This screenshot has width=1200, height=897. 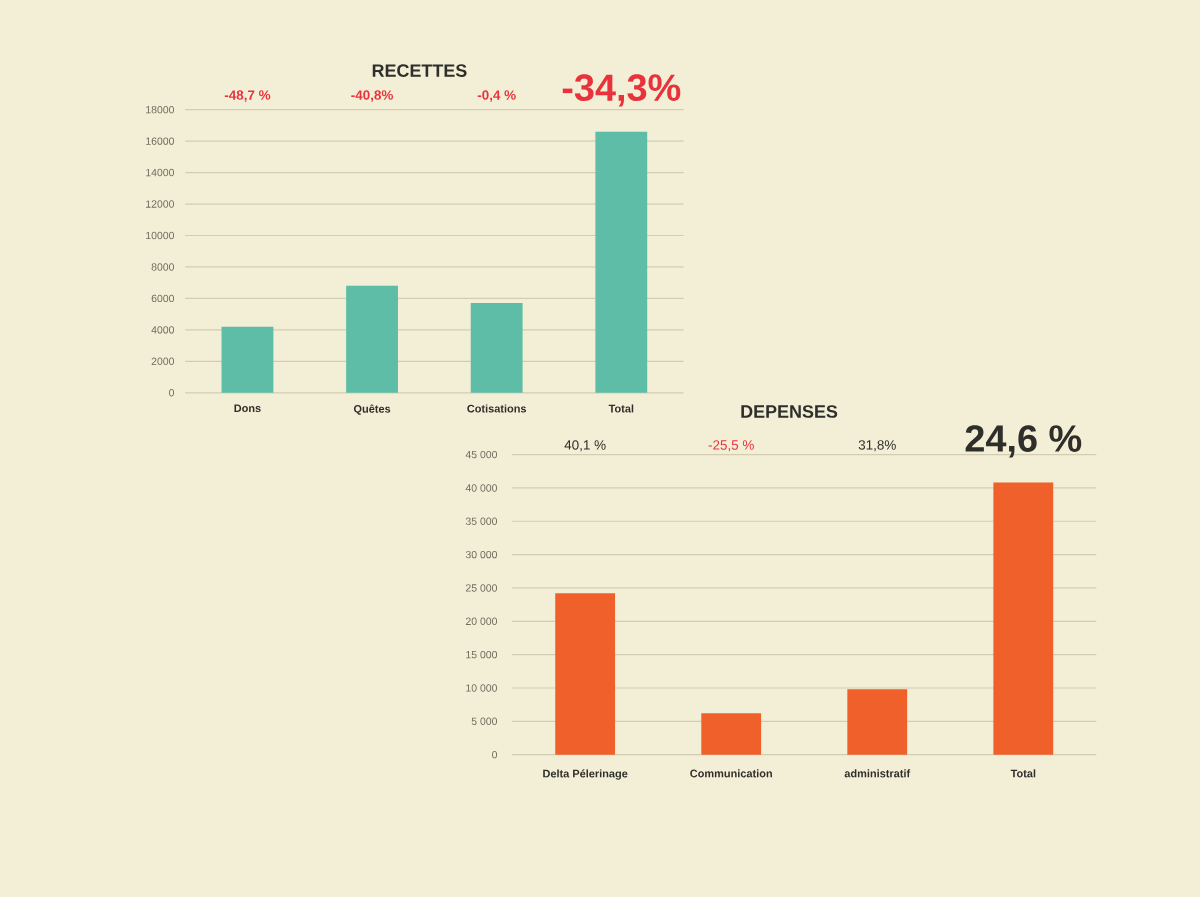 I want to click on text: -34,3%, so click(x=621, y=90).